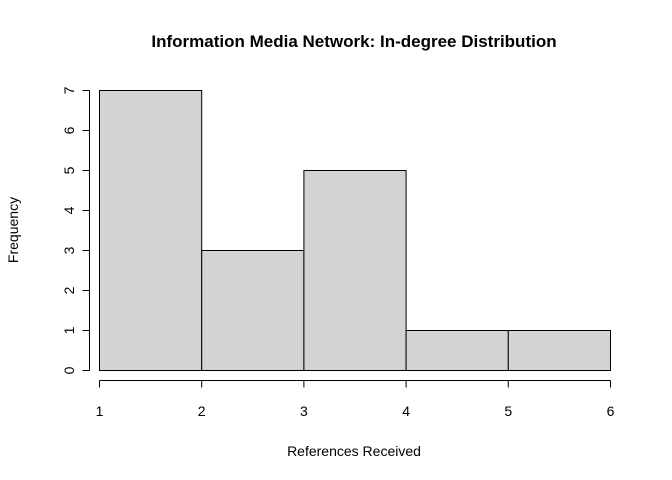 Image resolution: width=672 pixels, height=480 pixels. I want to click on y-tick-label: 5, so click(69, 170).